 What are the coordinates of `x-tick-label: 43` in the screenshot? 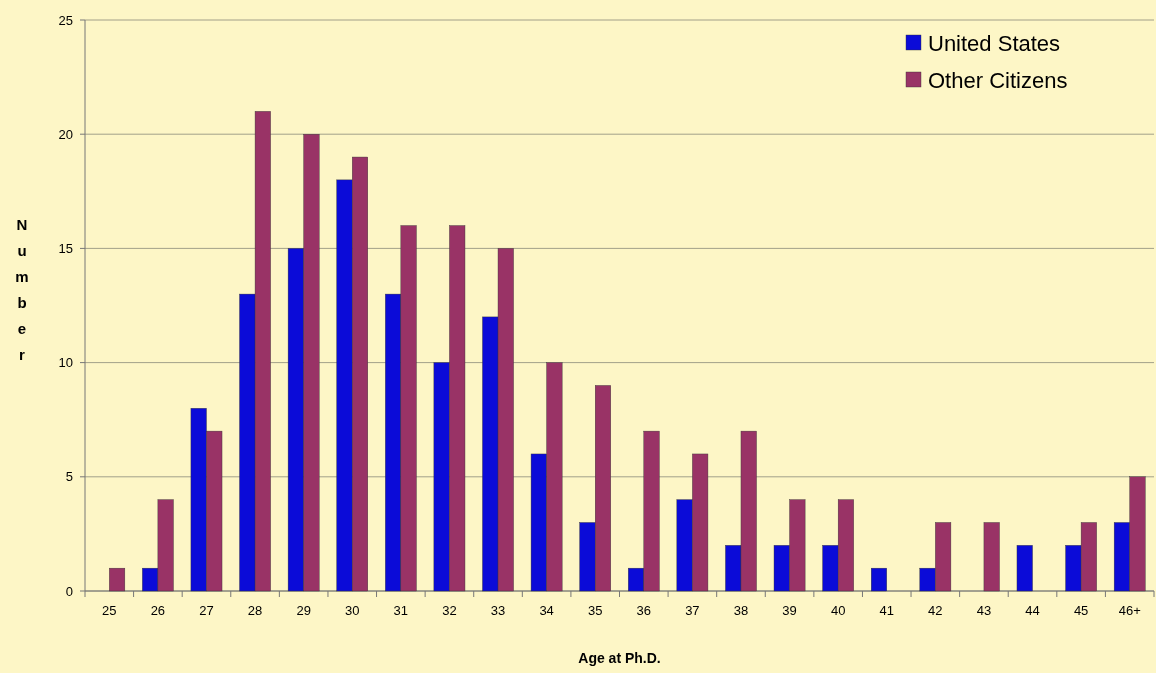 It's located at (984, 610).